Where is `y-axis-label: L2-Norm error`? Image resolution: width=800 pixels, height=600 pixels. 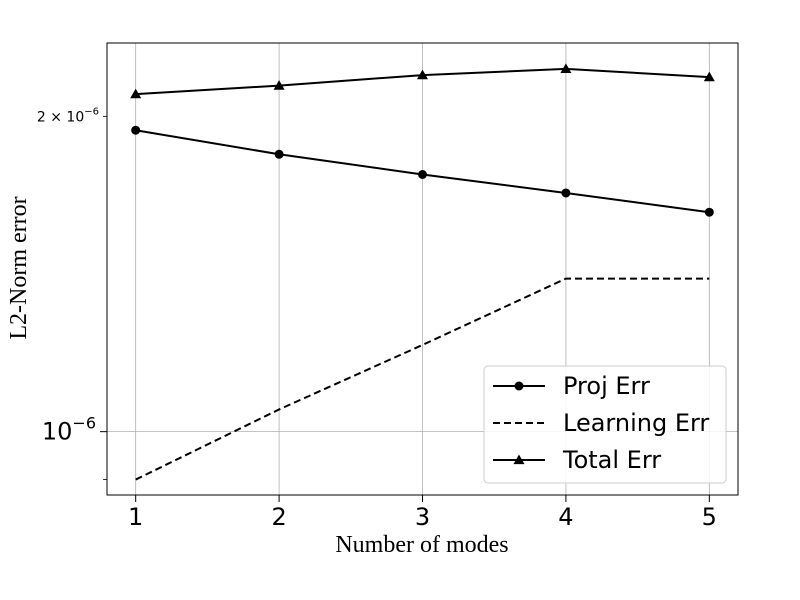
y-axis-label: L2-Norm error is located at coordinates (19, 267).